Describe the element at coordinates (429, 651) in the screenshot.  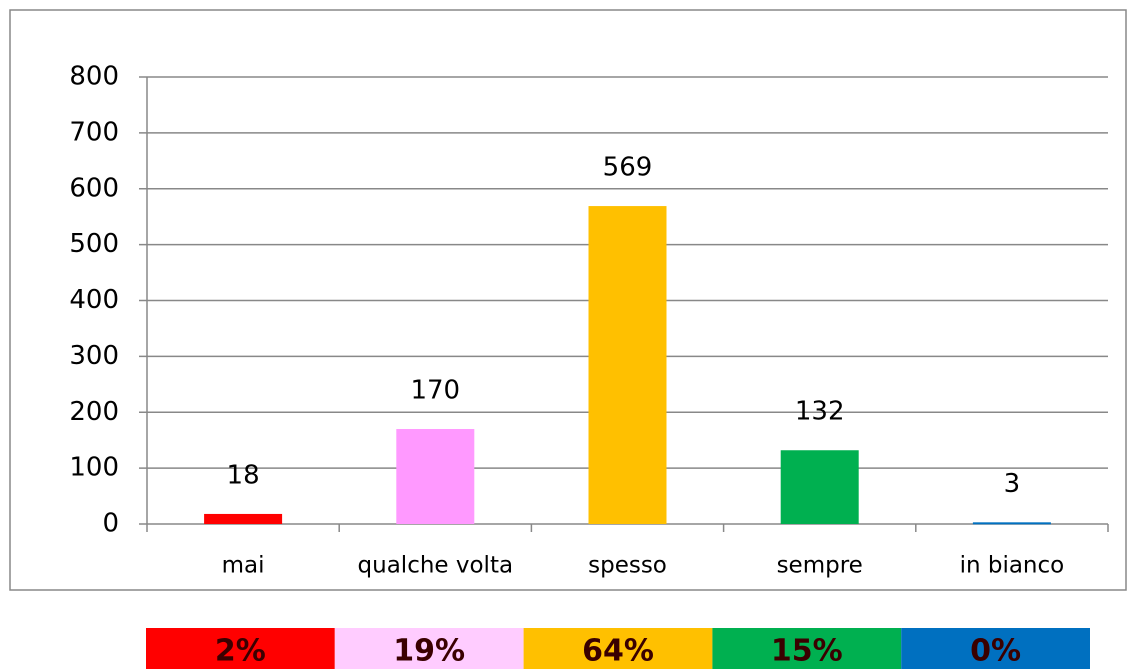
I see `share-label: 19%` at that location.